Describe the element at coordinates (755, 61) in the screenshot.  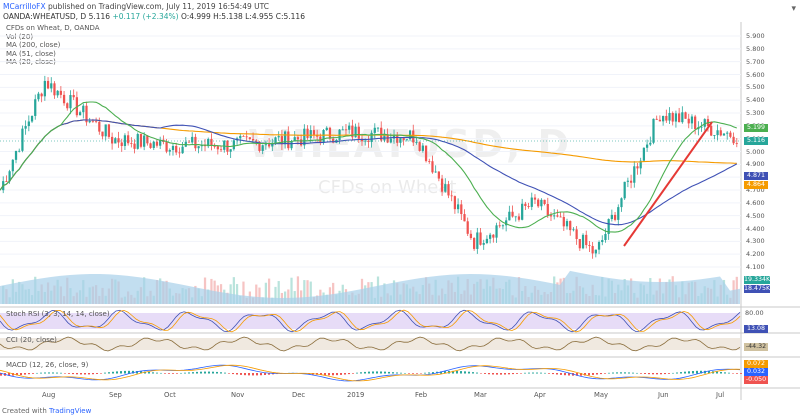
I see `price-tick-label: 5.700` at that location.